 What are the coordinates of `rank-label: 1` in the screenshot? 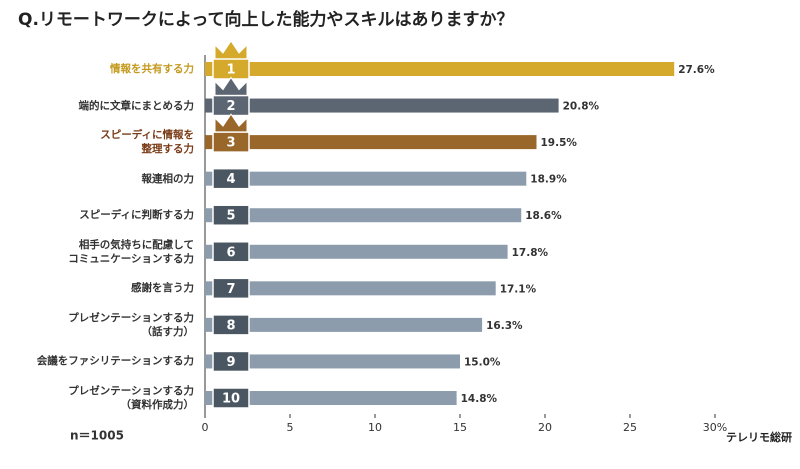 It's located at (230, 70).